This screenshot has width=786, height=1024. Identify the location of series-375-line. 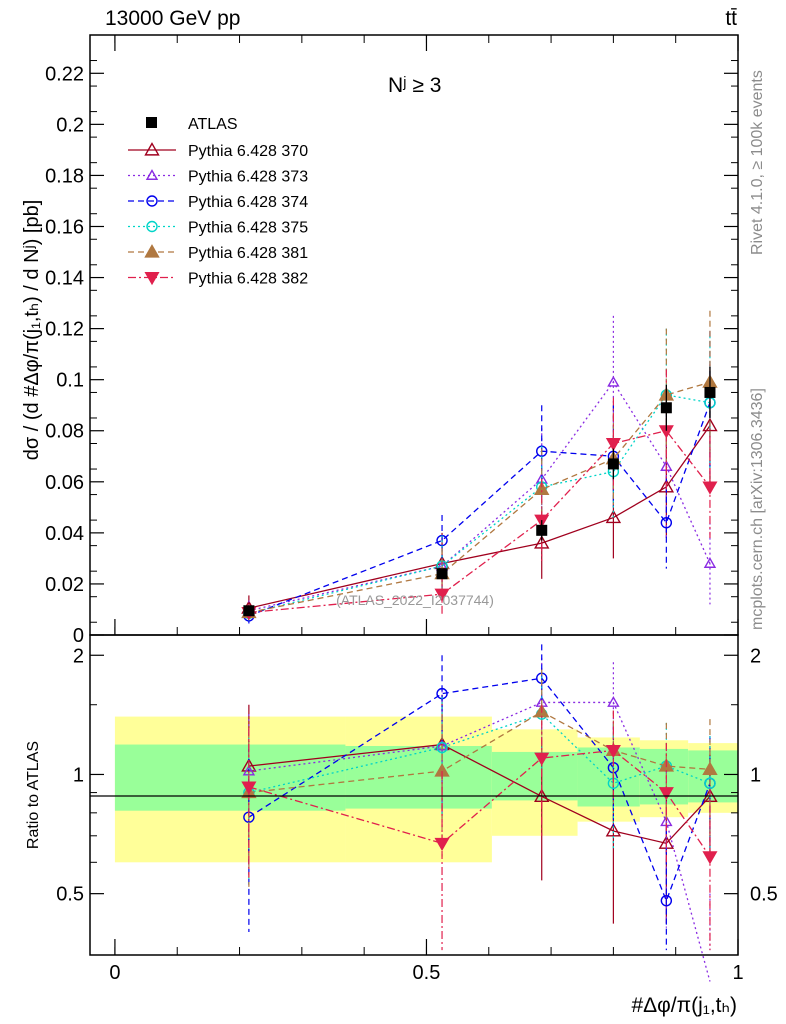
(479, 504).